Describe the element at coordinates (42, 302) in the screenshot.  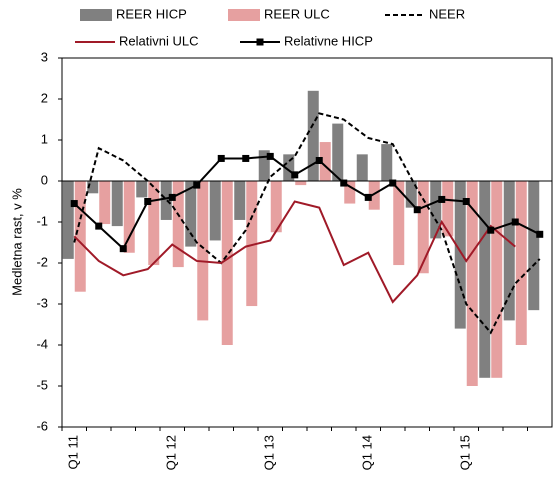
I see `y-tick-label: -3` at that location.